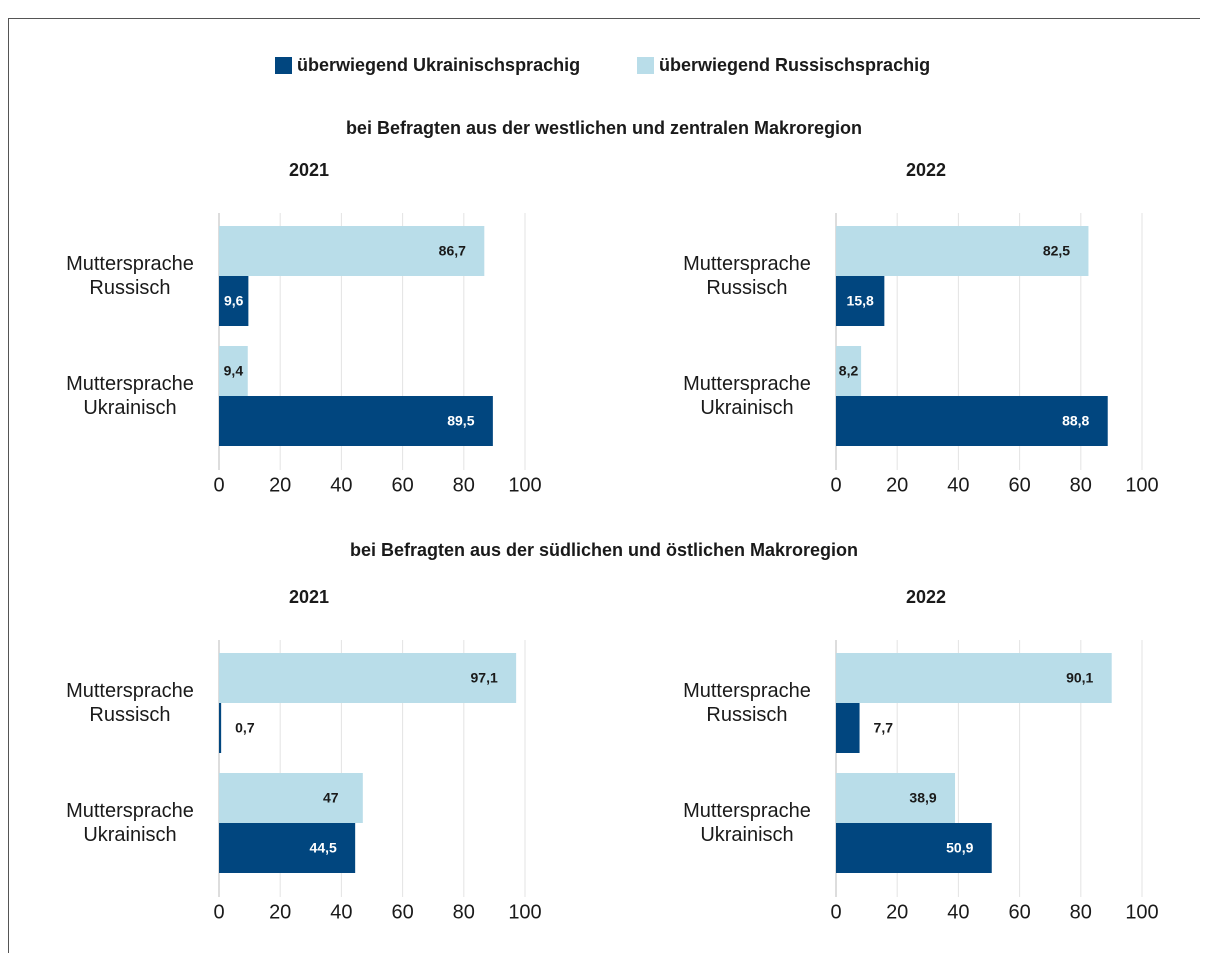  What do you see at coordinates (794, 65) in the screenshot?
I see `legend-label: überwiegend Russischsprachig` at bounding box center [794, 65].